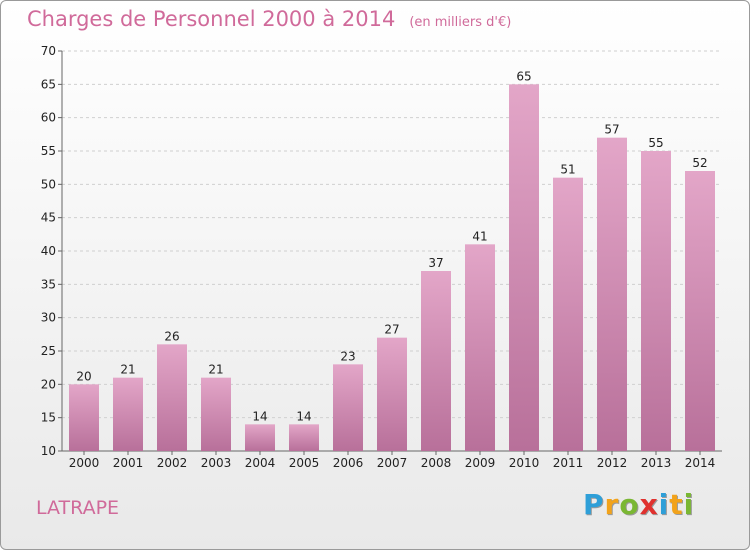 The height and width of the screenshot is (550, 750). Describe the element at coordinates (48, 184) in the screenshot. I see `y-tick-label: 50` at that location.